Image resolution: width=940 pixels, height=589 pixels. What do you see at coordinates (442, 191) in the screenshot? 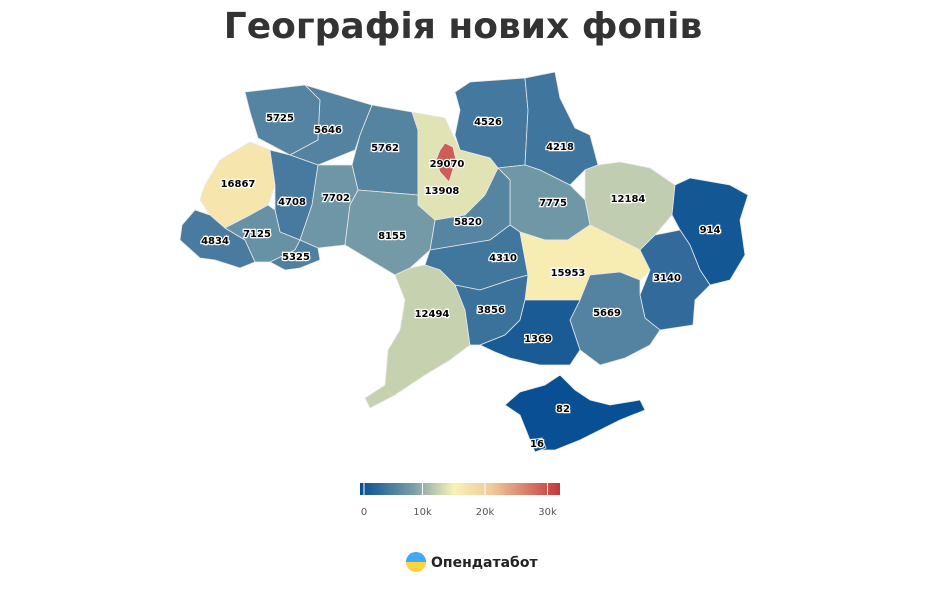
I see `region-value: 13908` at bounding box center [442, 191].